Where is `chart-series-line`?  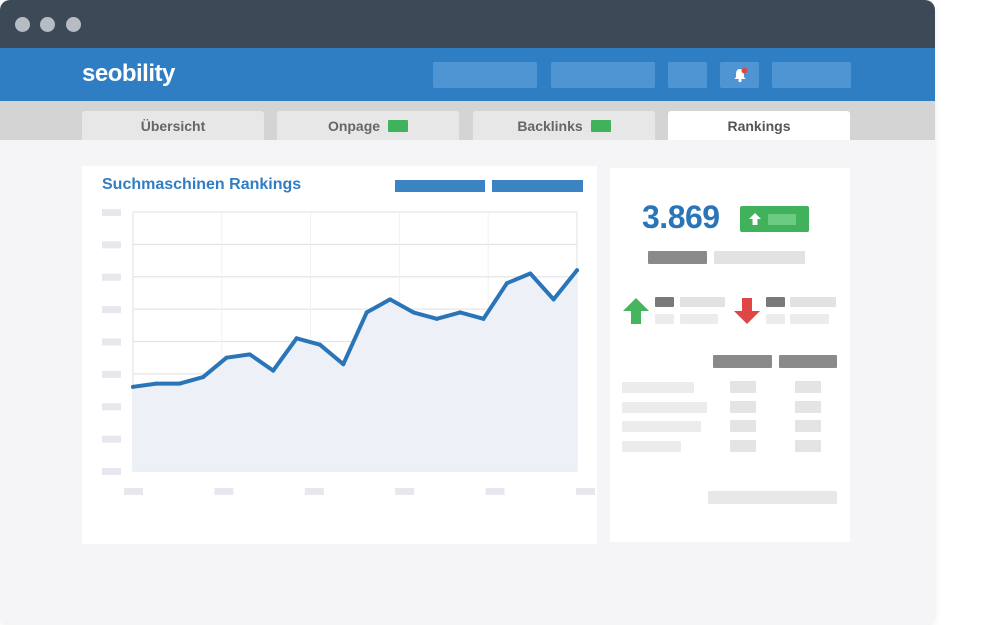 chart-series-line is located at coordinates (355, 328).